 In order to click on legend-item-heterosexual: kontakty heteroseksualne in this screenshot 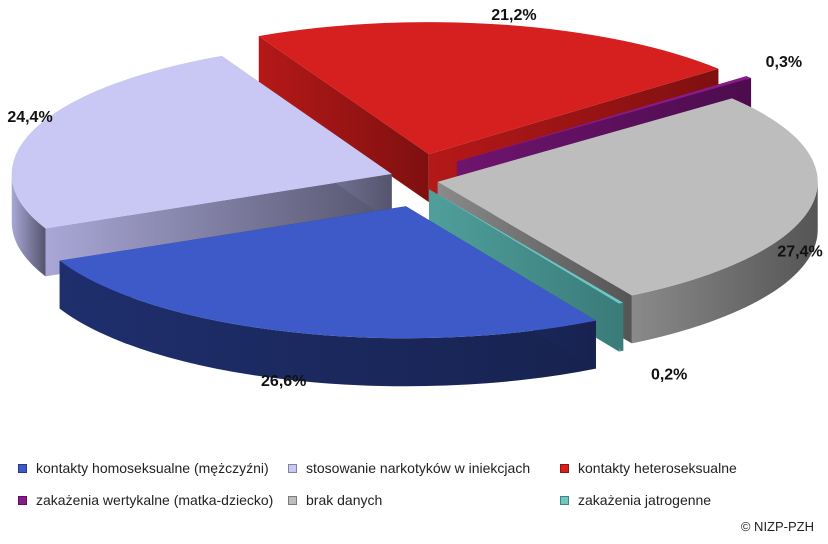, I will do `click(648, 468)`.